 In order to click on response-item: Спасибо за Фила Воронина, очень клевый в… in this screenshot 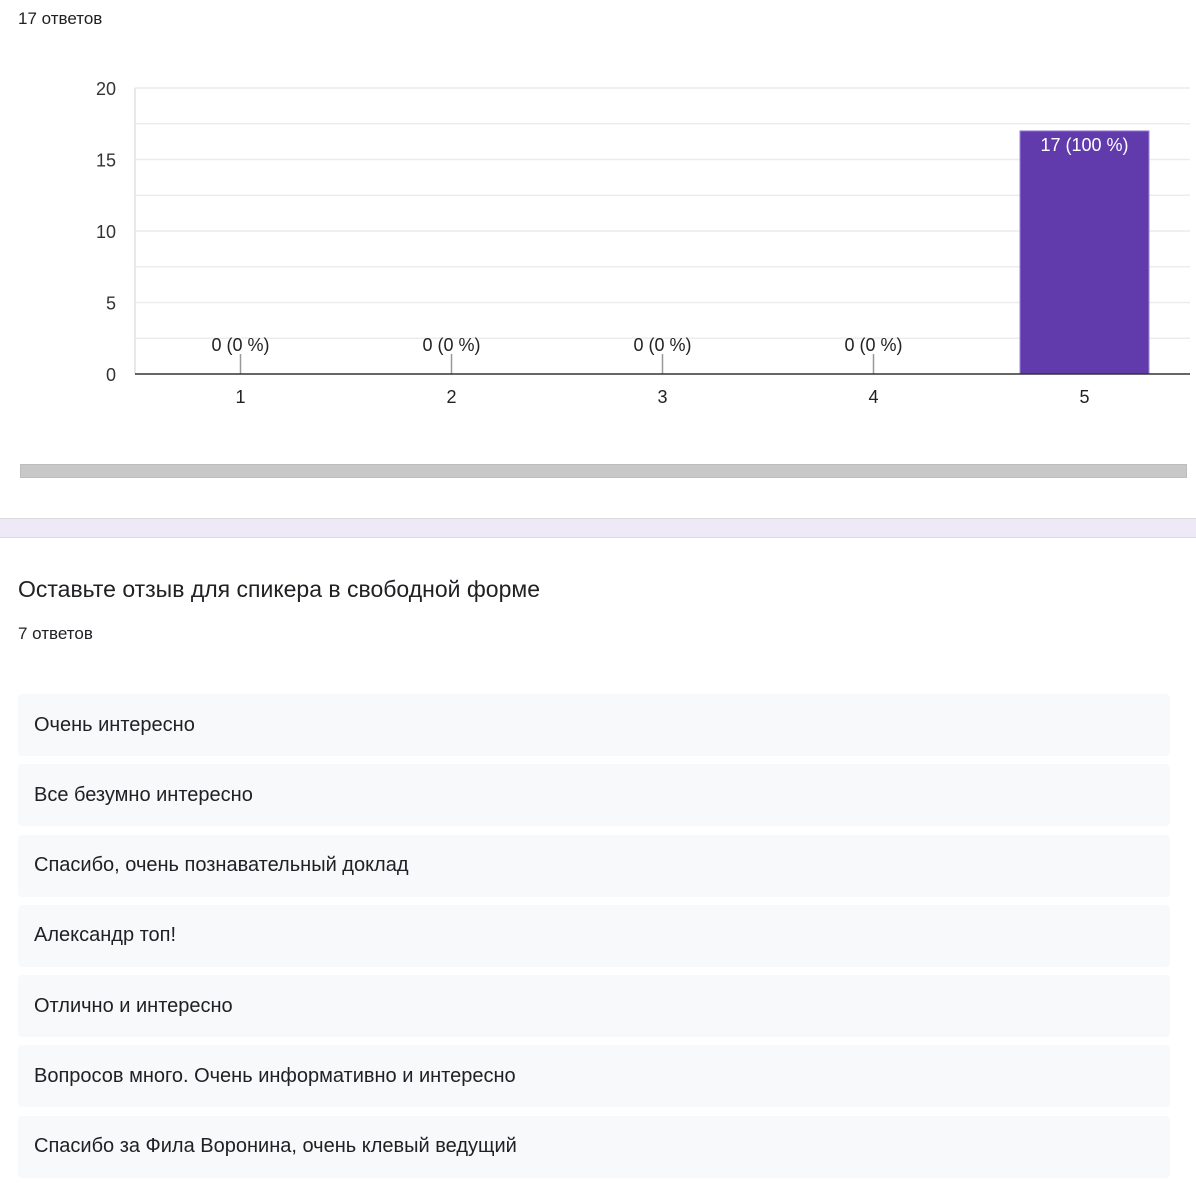, I will do `click(594, 1146)`.